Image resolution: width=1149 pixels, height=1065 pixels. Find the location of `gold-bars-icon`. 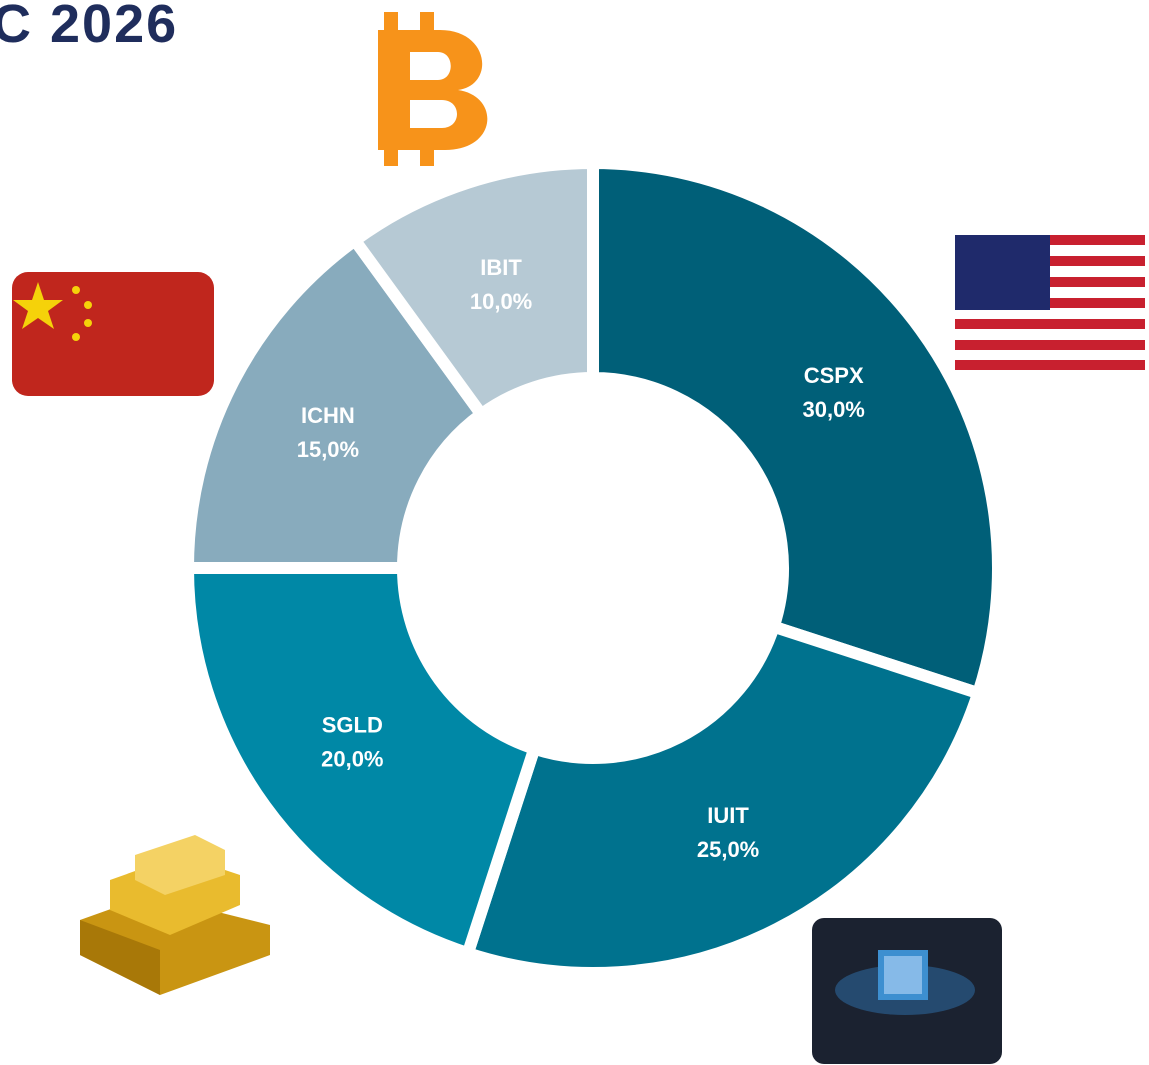

gold-bars-icon is located at coordinates (175, 915).